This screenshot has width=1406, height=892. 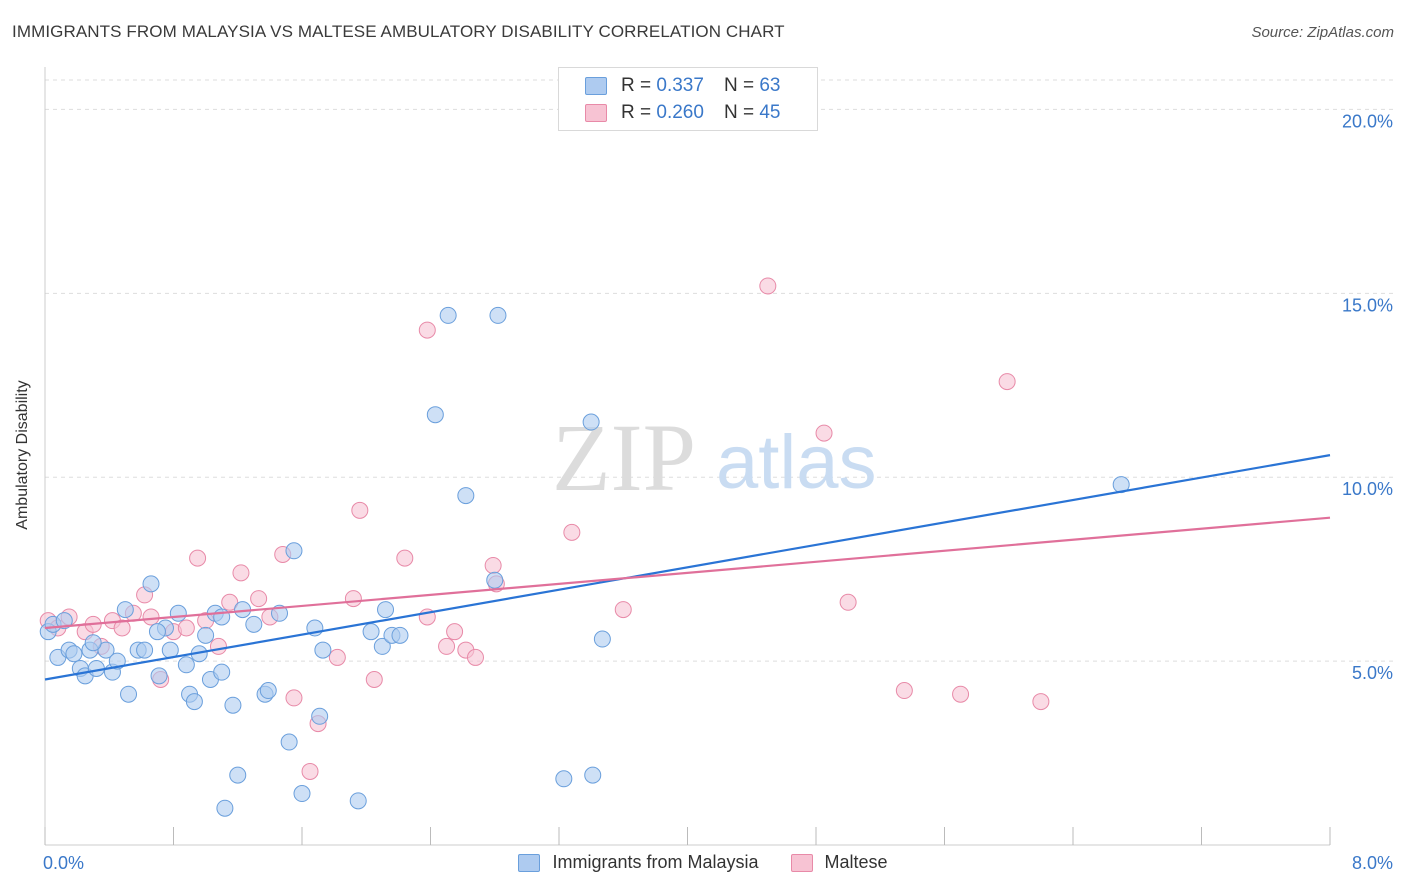 What do you see at coordinates (714, 457) in the screenshot?
I see `watermark: ZIP atlas` at bounding box center [714, 457].